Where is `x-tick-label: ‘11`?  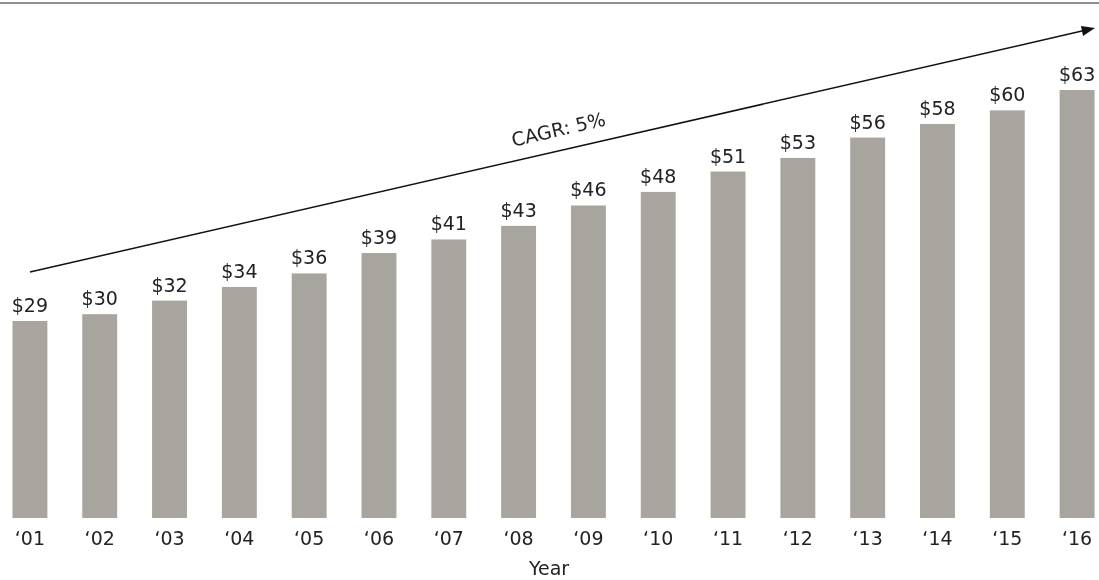
x-tick-label: ‘11 is located at coordinates (728, 538).